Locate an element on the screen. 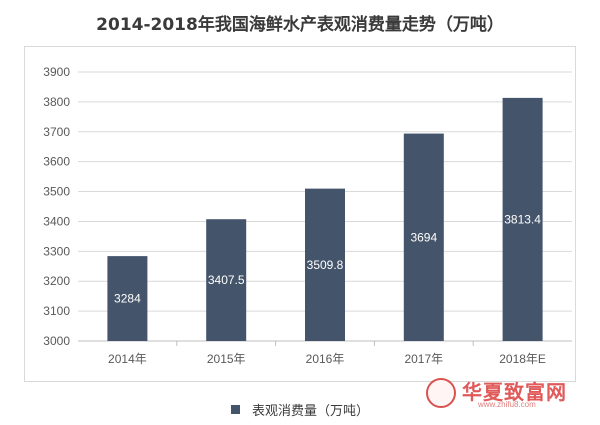  y-tick-label: 3400 is located at coordinates (56, 221).